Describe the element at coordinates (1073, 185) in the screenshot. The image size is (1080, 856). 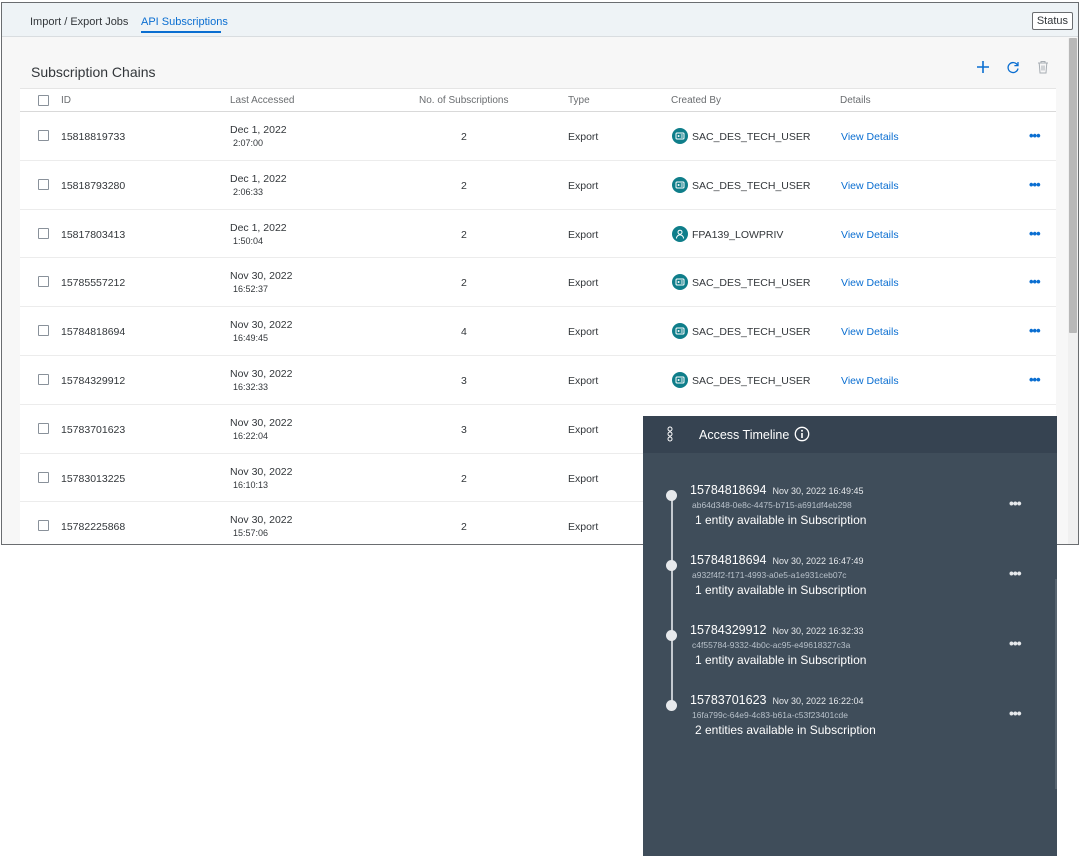
I see `table-scrollbar-thumb` at that location.